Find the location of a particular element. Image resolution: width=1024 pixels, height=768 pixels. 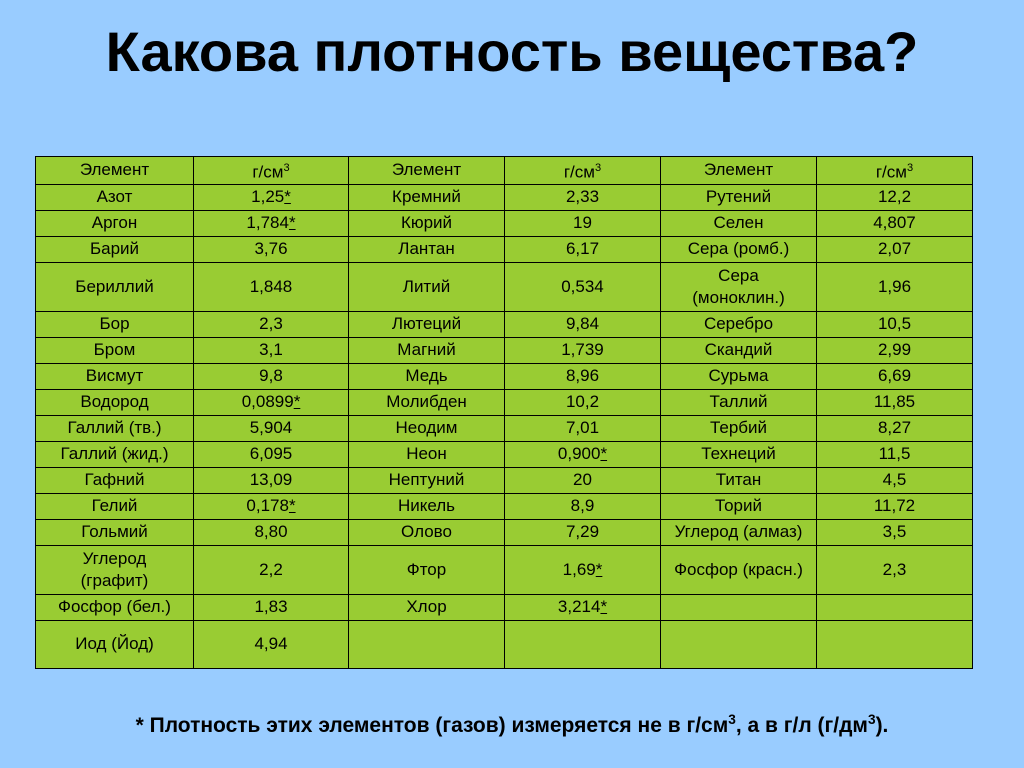

element-name: Кремний is located at coordinates (426, 197).